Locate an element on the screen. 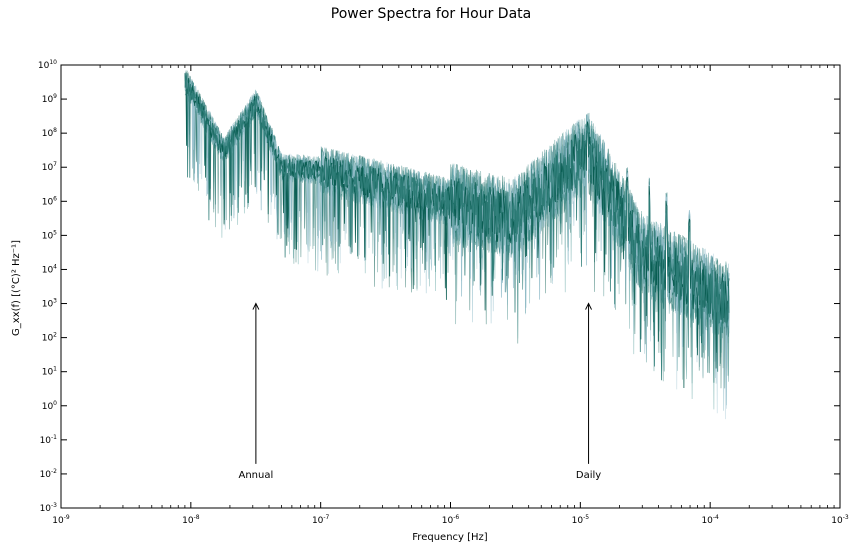 The width and height of the screenshot is (858, 550). y-tick-label: 10⁻² is located at coordinates (49, 474).